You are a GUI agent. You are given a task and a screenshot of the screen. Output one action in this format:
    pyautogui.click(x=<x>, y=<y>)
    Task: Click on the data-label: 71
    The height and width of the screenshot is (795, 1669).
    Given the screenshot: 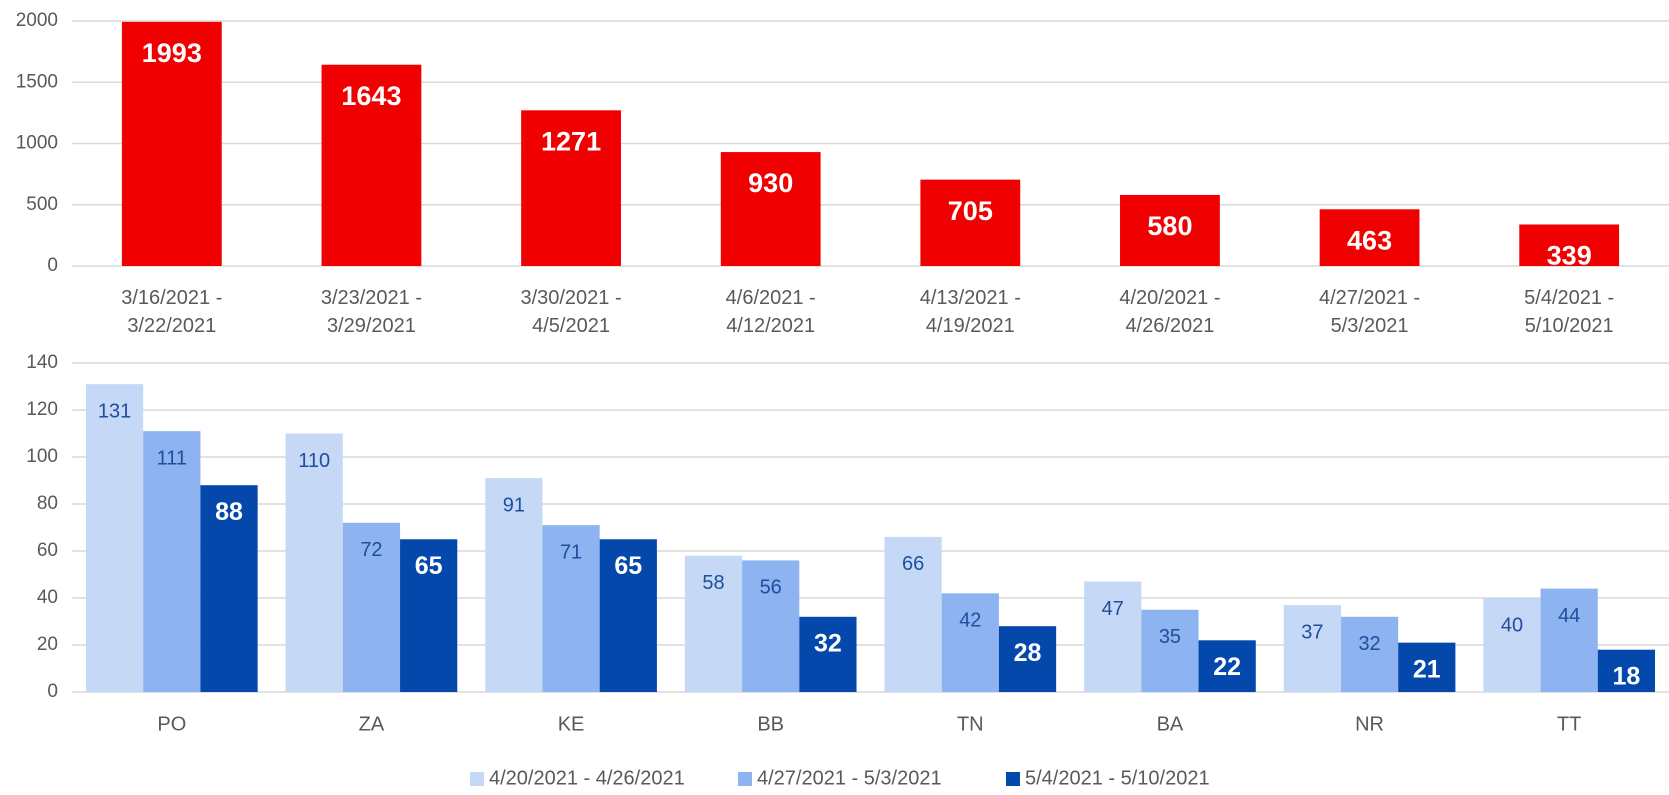 What is the action you would take?
    pyautogui.click(x=571, y=552)
    